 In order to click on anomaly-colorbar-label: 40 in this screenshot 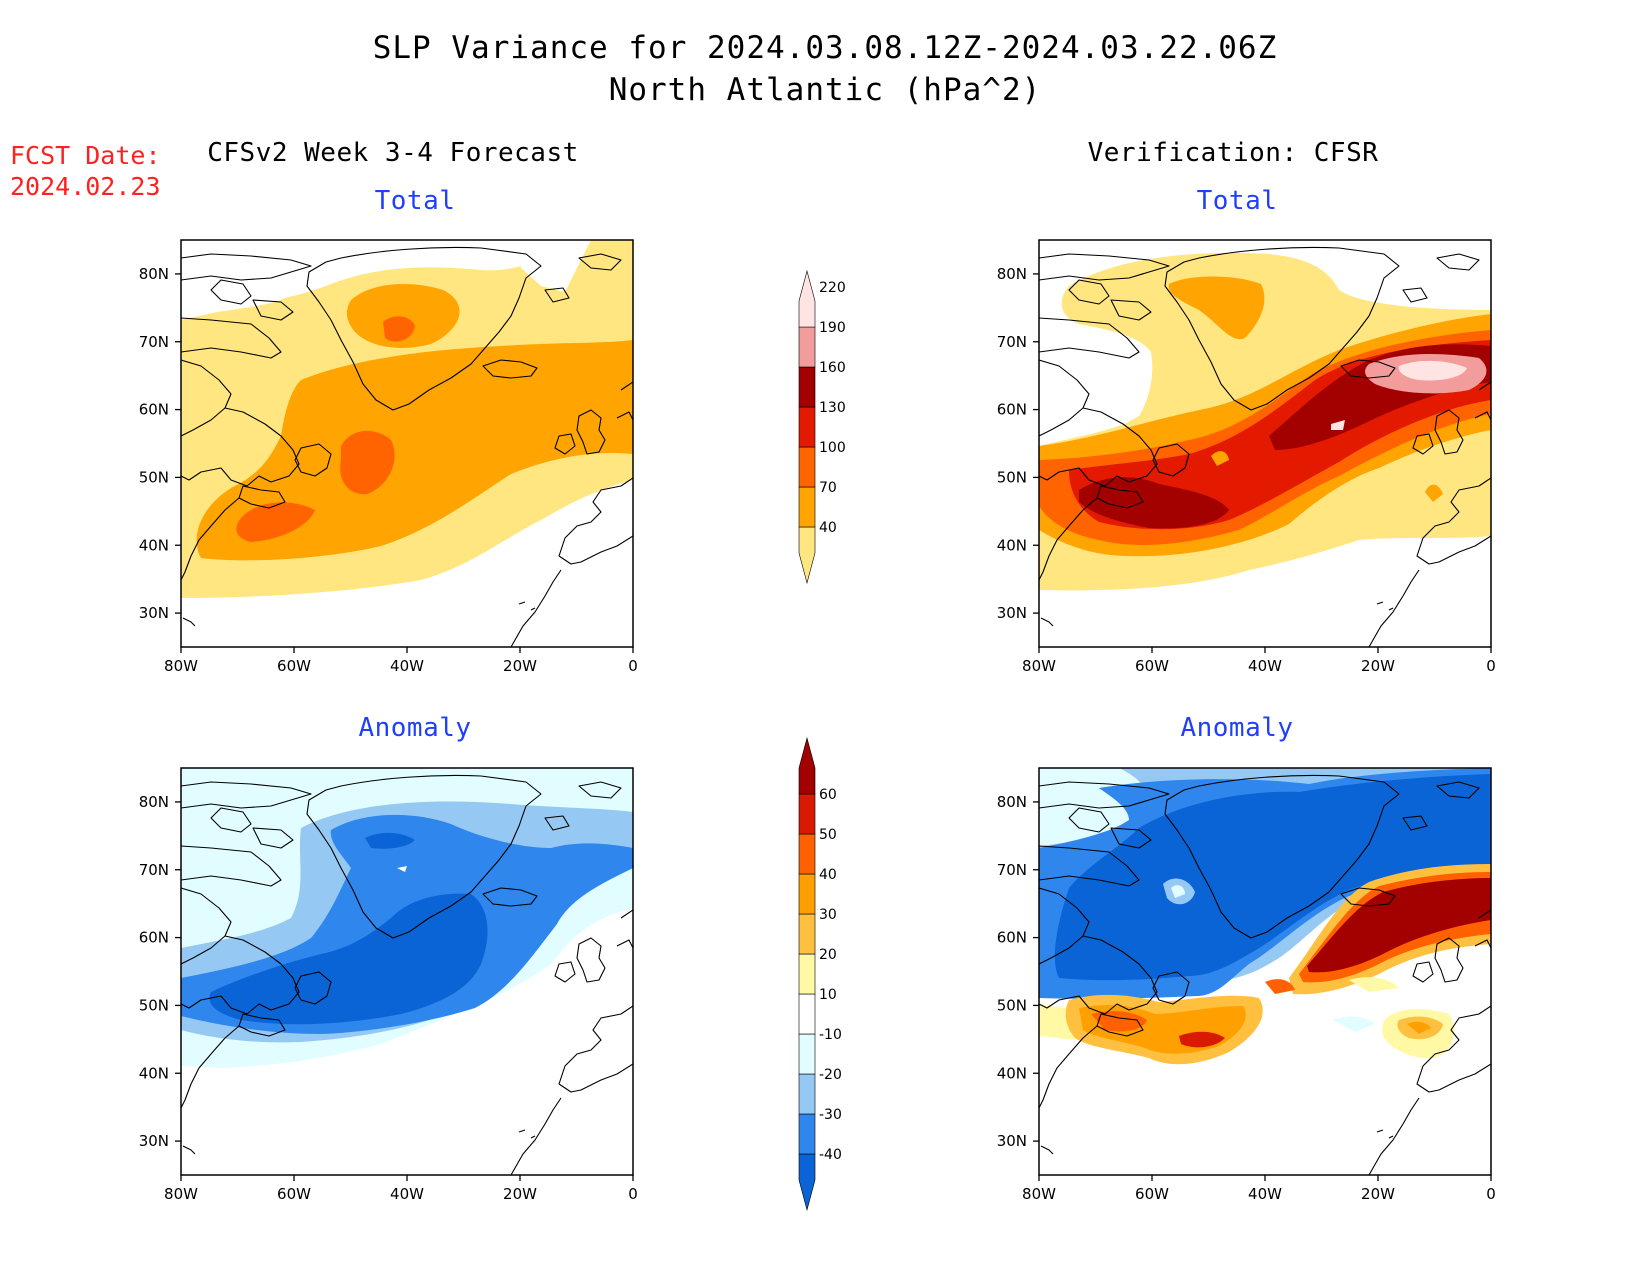, I will do `click(828, 875)`.